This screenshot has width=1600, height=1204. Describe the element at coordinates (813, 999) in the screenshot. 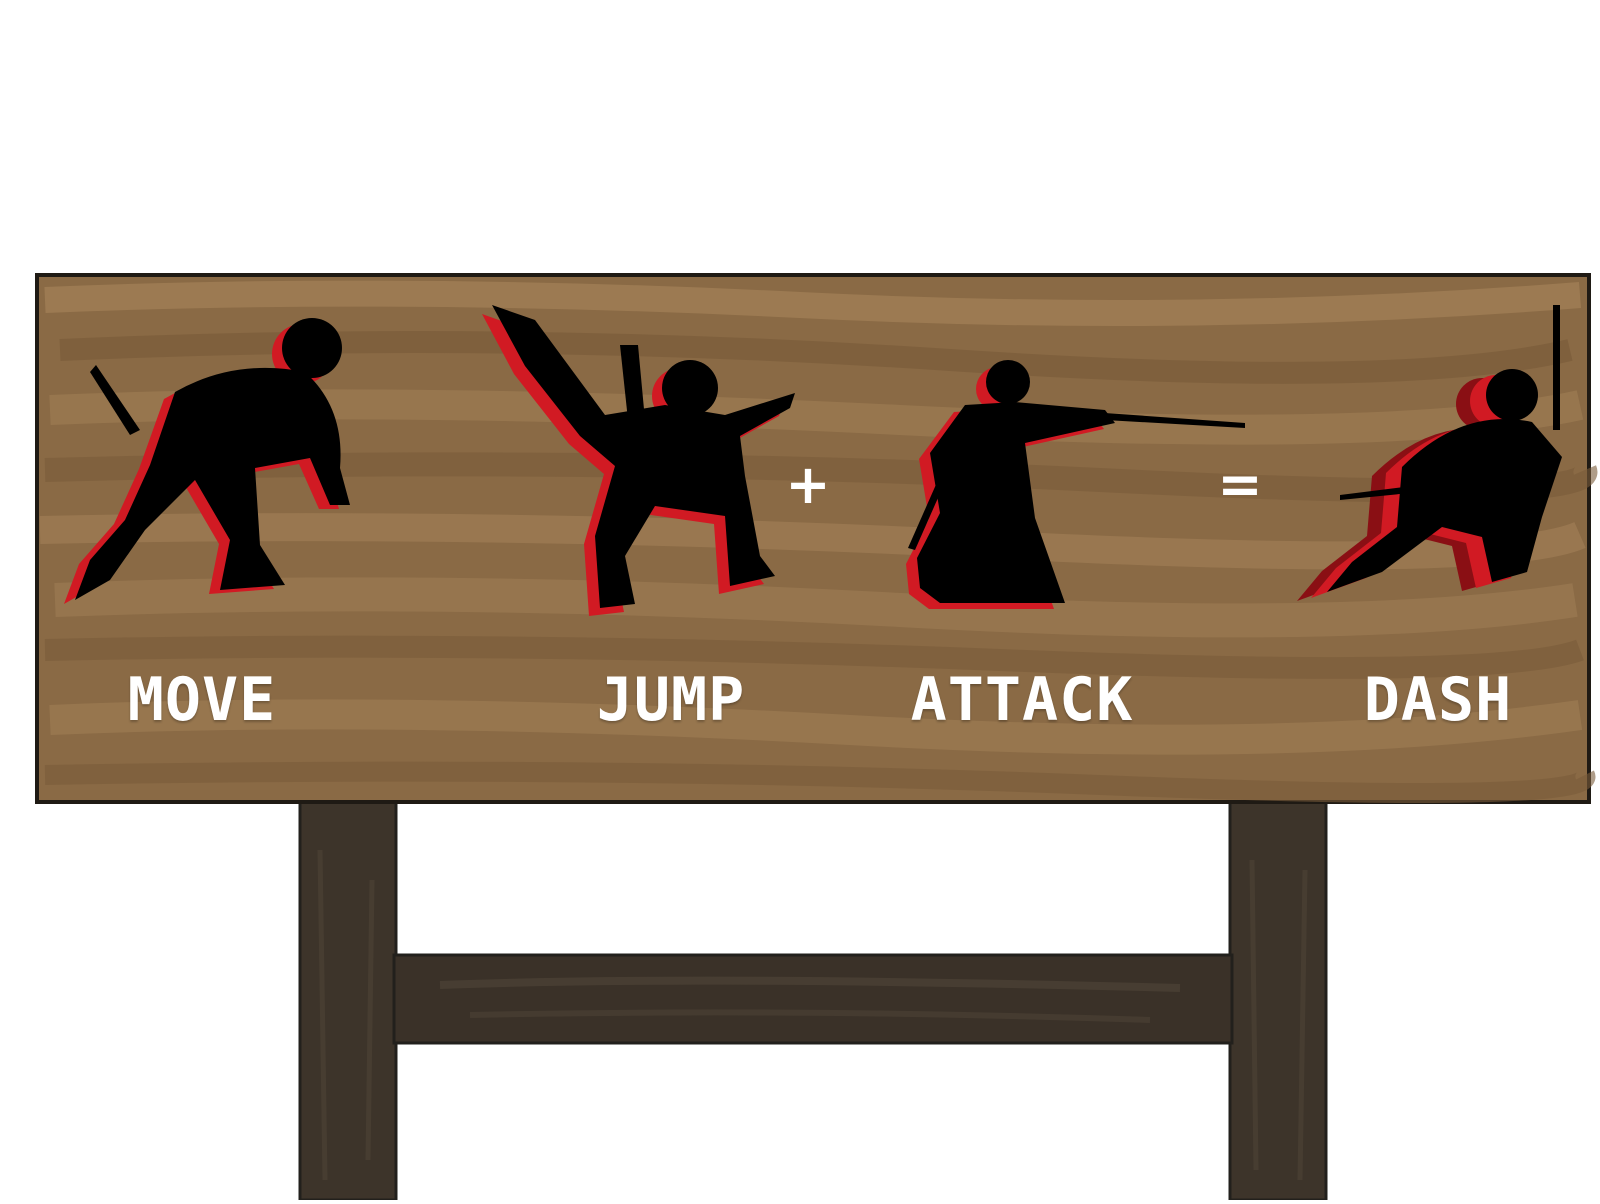

I see `cross-beam` at that location.